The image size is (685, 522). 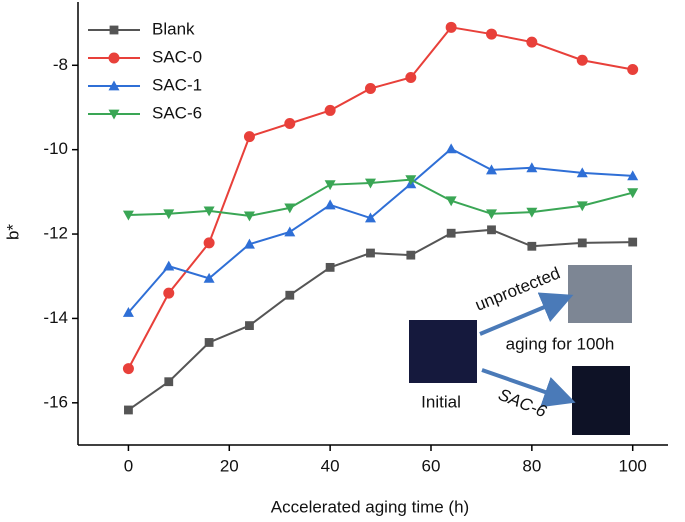 I want to click on legend-label: SAC-6, so click(x=177, y=112).